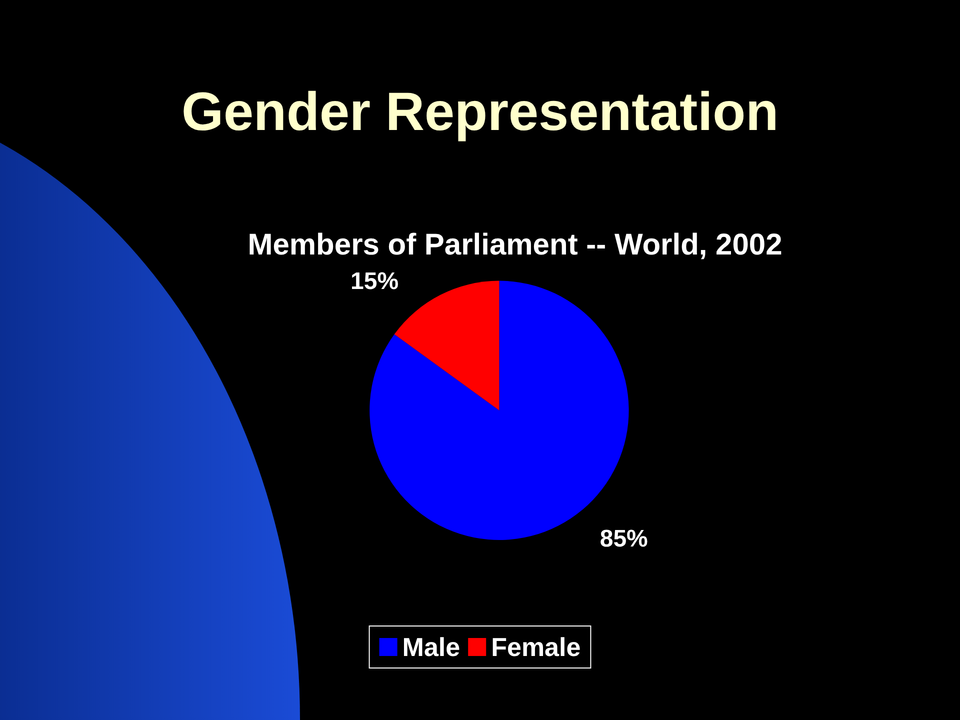 Image resolution: width=960 pixels, height=720 pixels. I want to click on legend-label: Male, so click(431, 647).